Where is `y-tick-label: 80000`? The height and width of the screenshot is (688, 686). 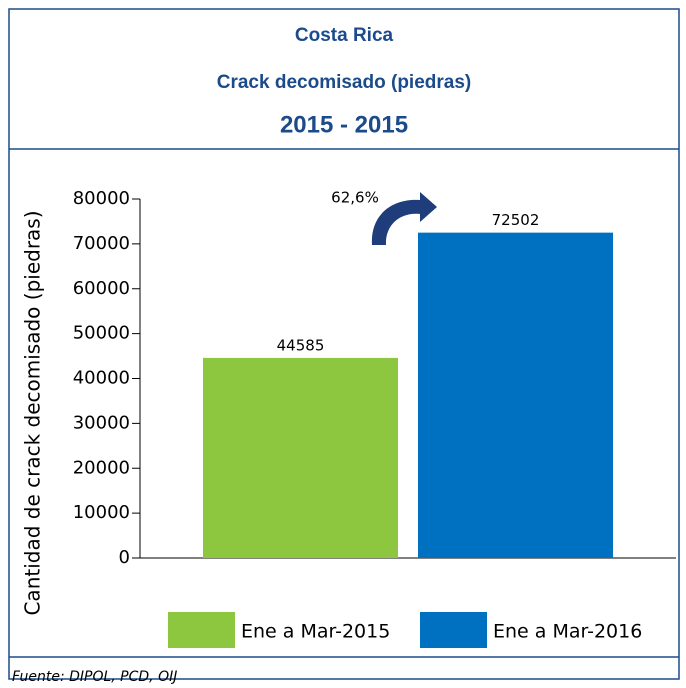 y-tick-label: 80000 is located at coordinates (101, 198).